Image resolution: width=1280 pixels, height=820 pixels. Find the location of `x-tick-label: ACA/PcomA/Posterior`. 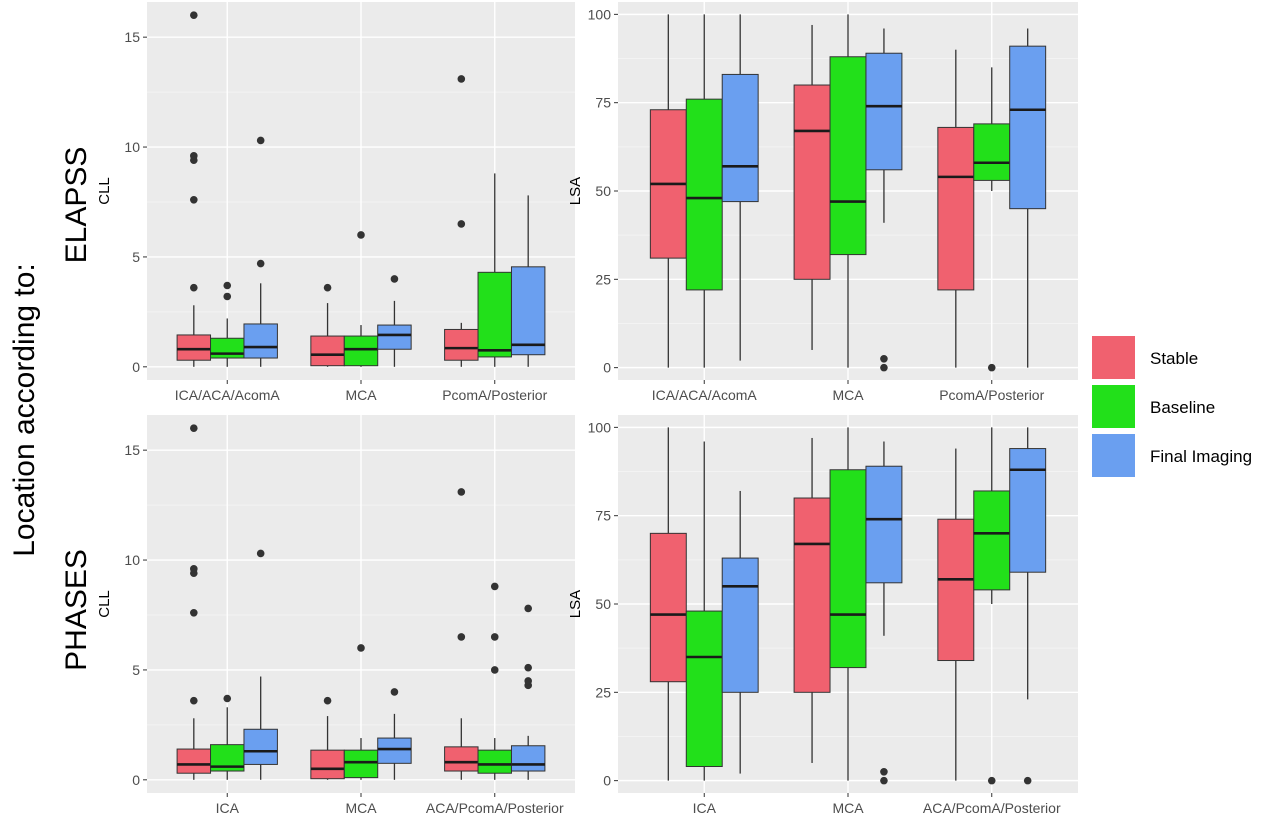

x-tick-label: ACA/PcomA/Posterior is located at coordinates (992, 808).